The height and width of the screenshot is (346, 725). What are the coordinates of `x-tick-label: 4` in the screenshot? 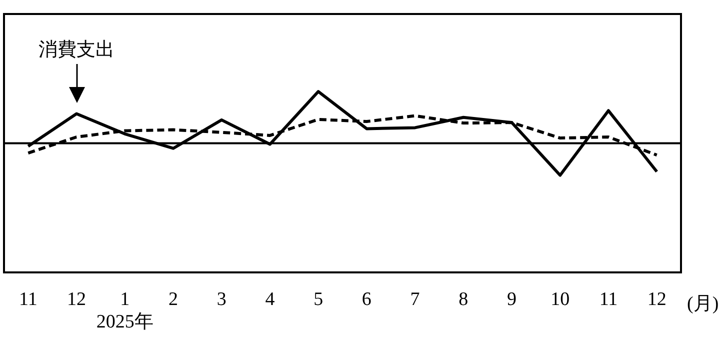 It's located at (270, 299).